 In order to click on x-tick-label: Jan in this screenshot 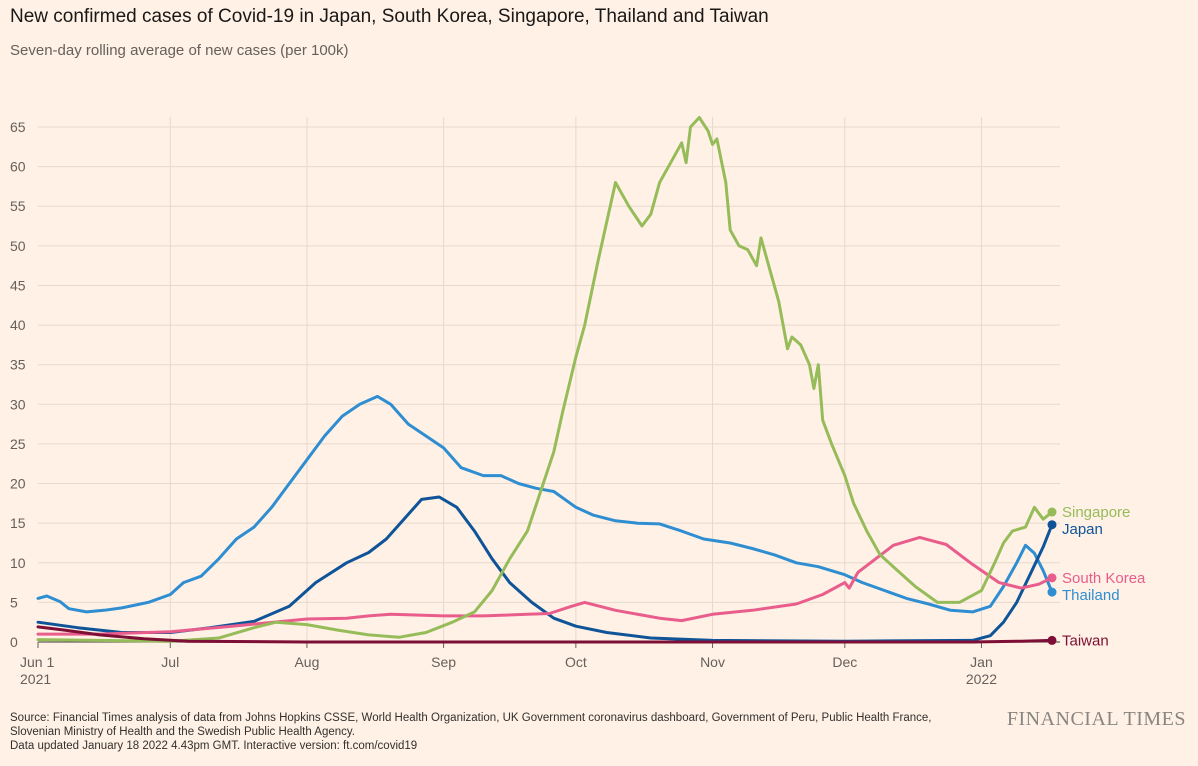, I will do `click(981, 662)`.